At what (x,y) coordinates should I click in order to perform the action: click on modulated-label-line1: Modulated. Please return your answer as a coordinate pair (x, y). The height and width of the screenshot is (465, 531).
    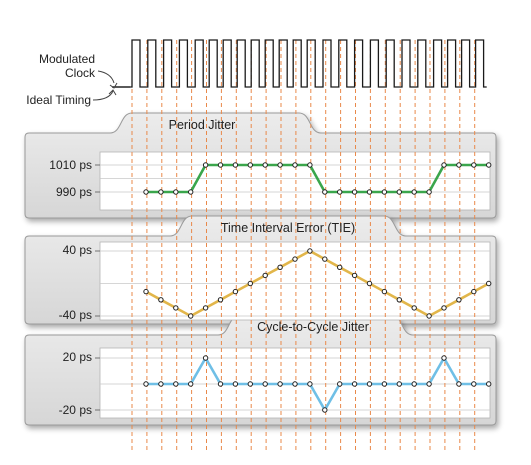
    Looking at the image, I should click on (67, 59).